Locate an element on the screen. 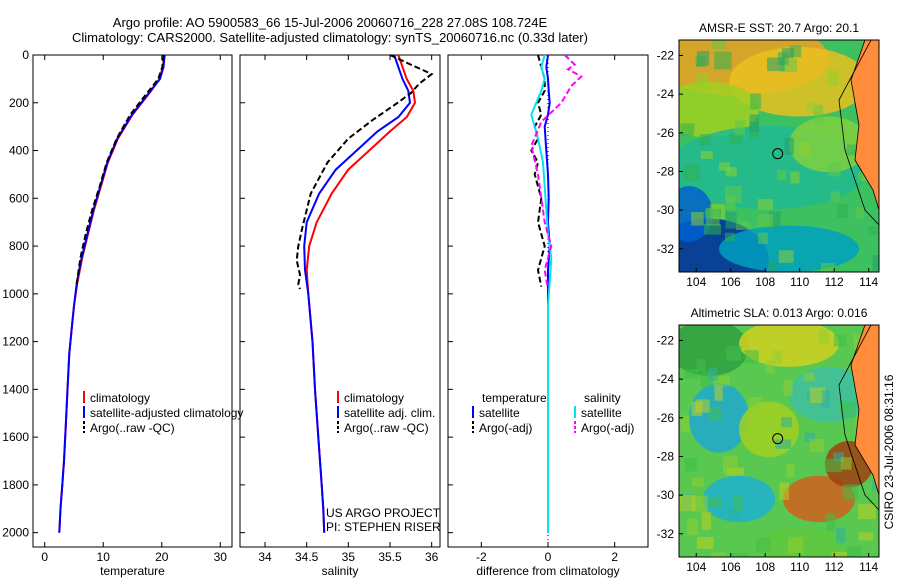 This screenshot has height=580, width=900. sla-map-image is located at coordinates (779, 441).